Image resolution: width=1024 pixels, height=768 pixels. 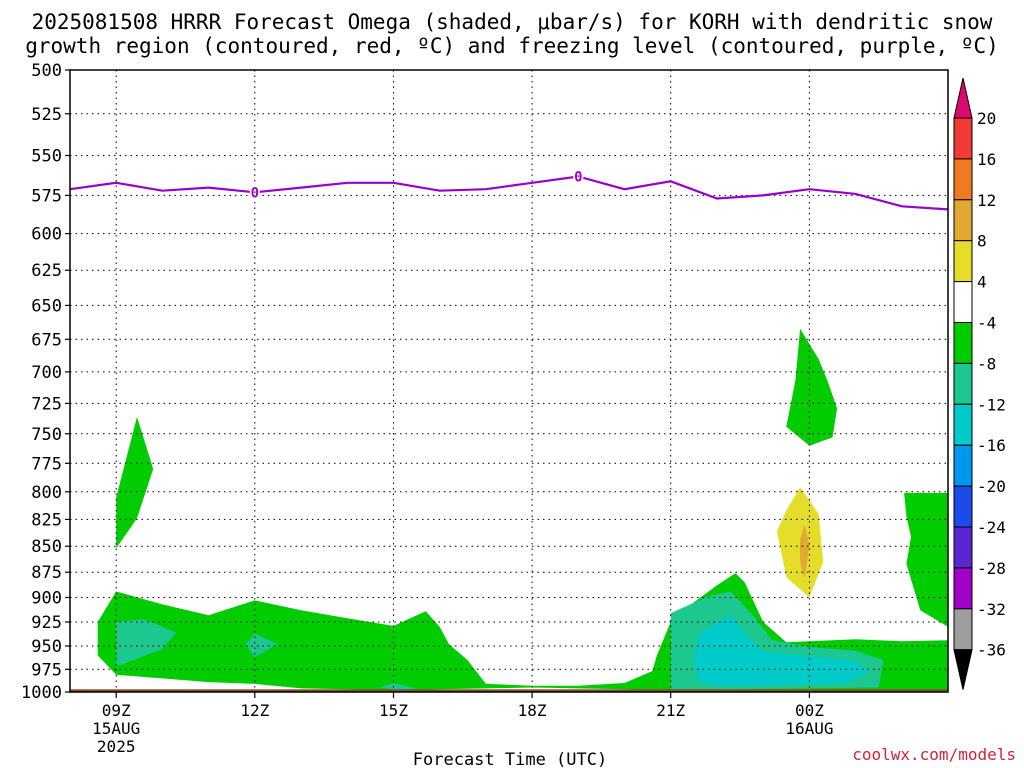 I want to click on y-tick-label-700: 700, so click(x=46, y=373).